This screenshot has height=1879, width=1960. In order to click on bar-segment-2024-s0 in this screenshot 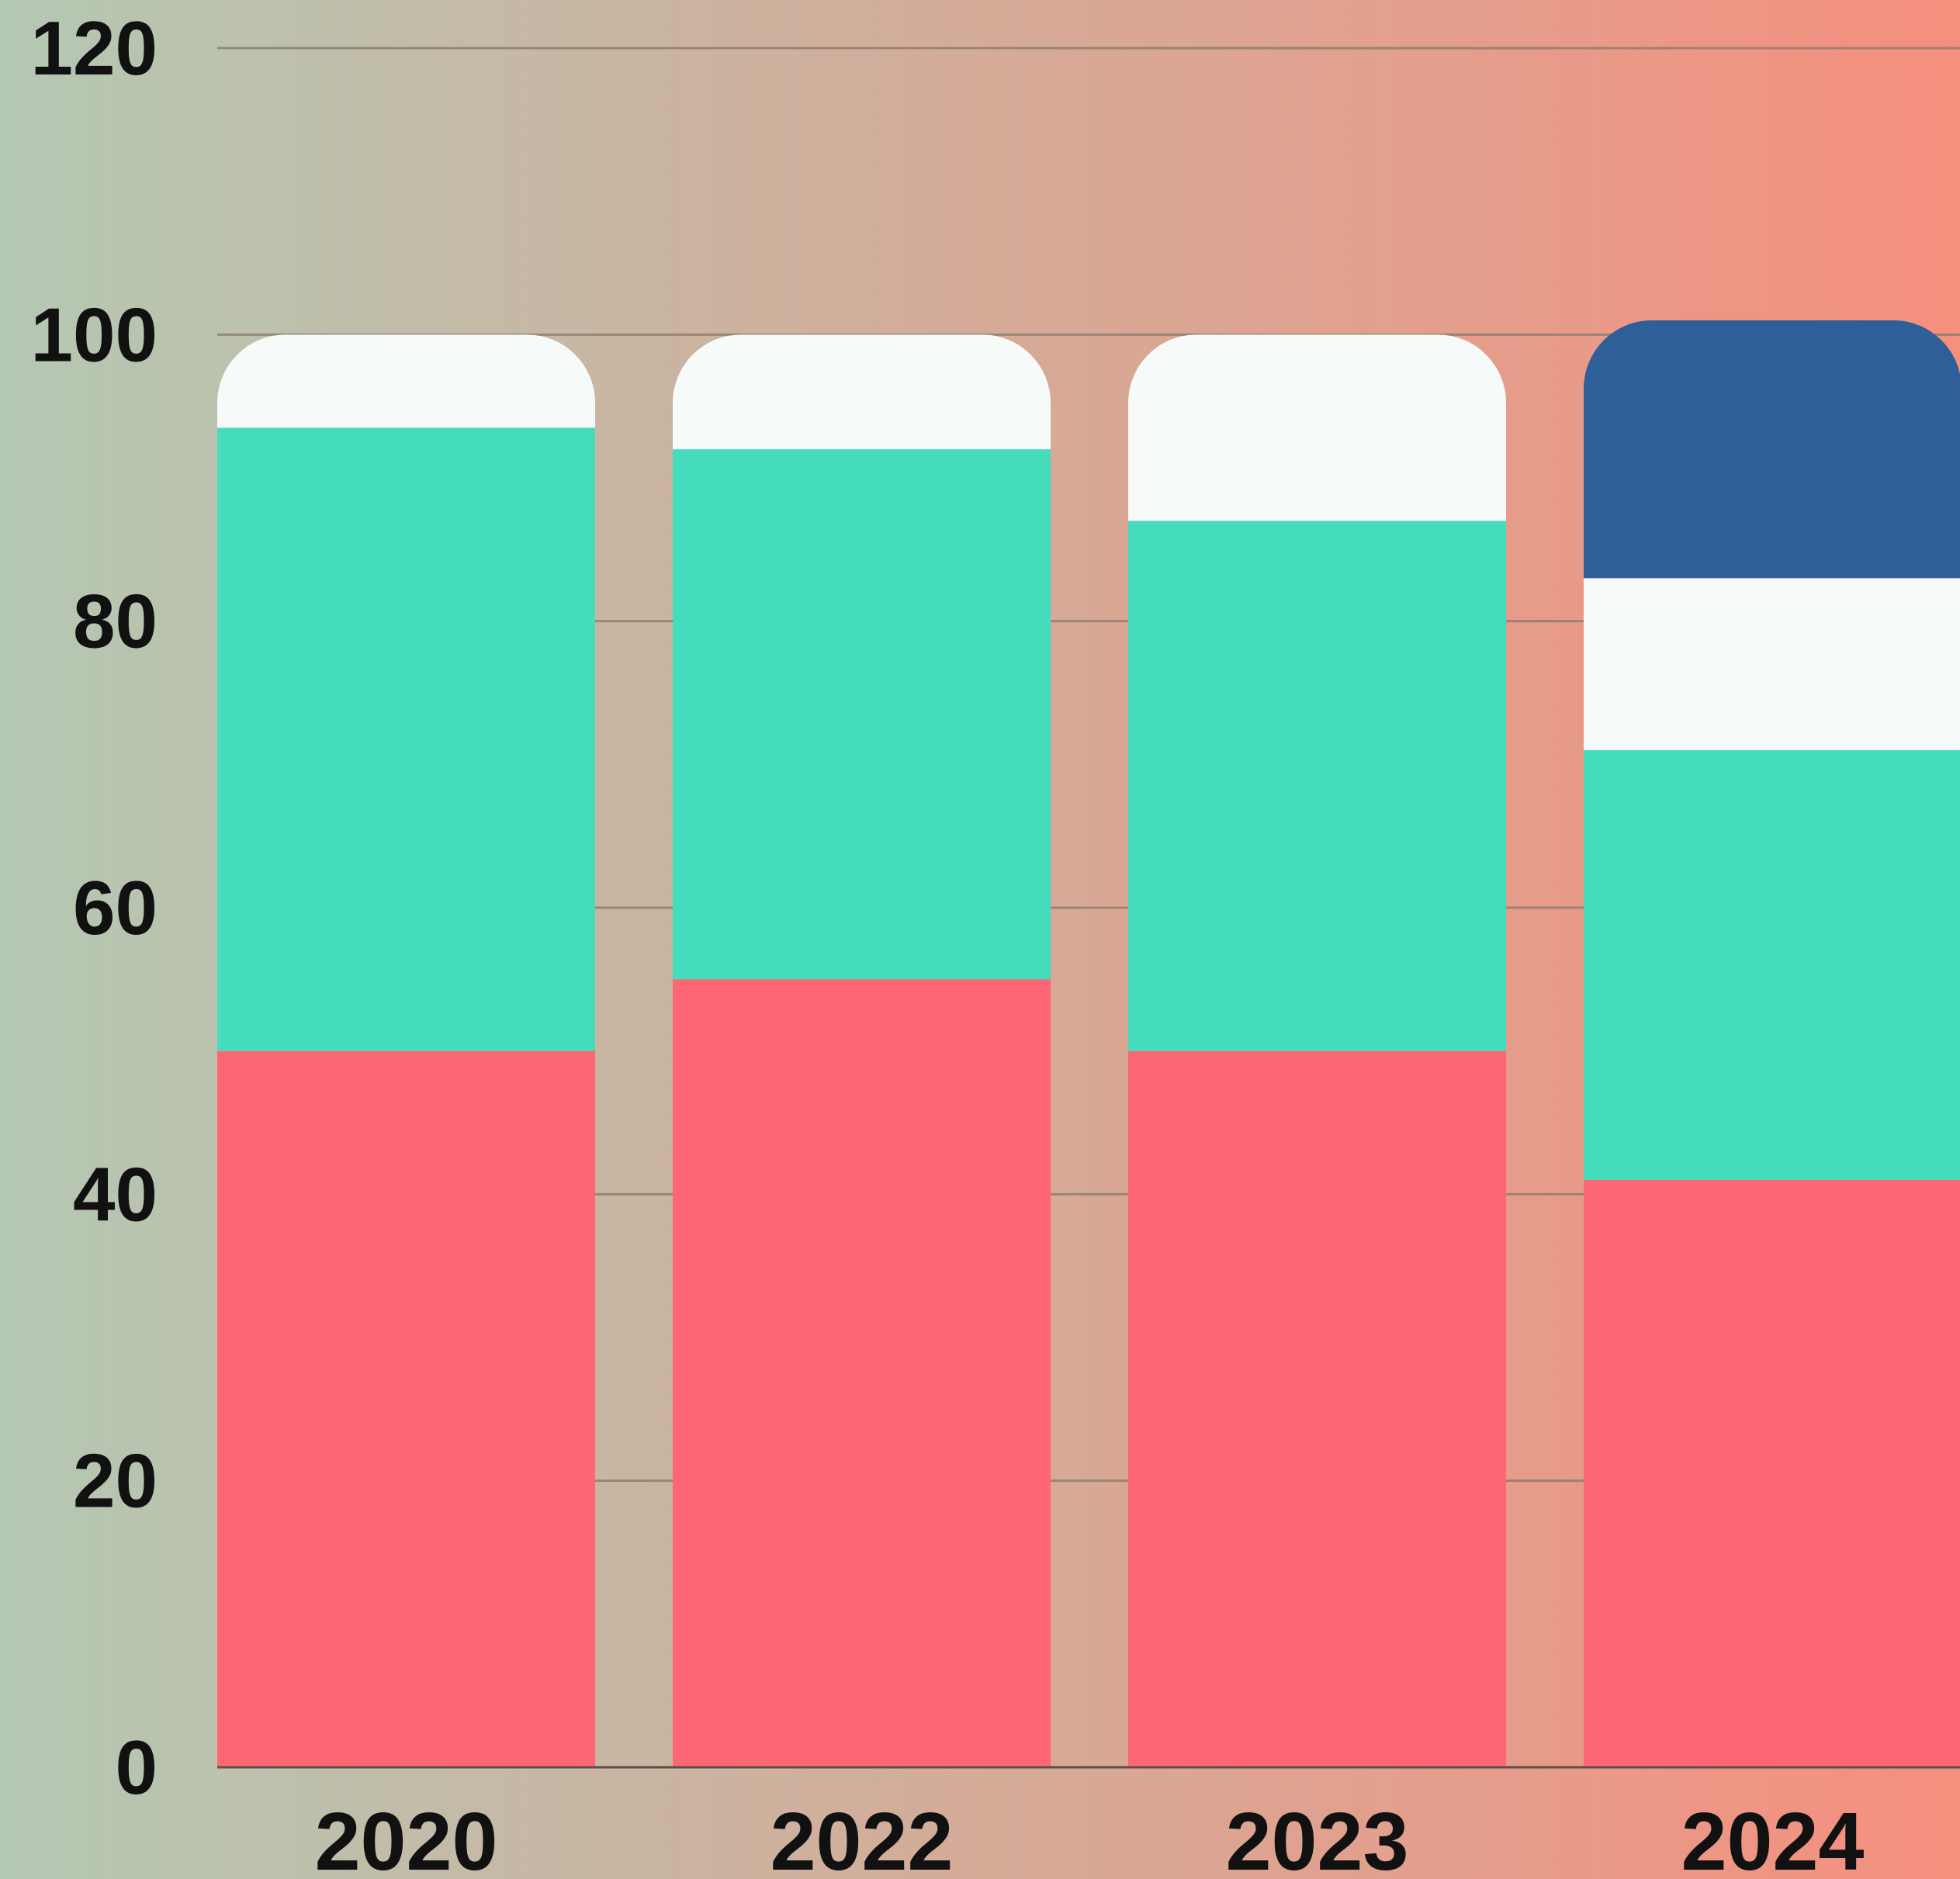, I will do `click(1772, 1473)`.